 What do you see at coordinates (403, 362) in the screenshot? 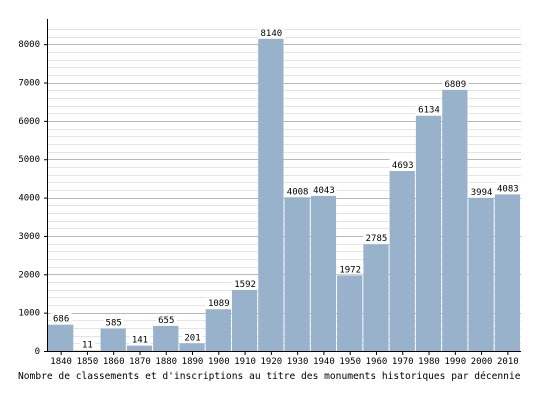
I see `x-tick-label-1970: 1970` at bounding box center [403, 362].